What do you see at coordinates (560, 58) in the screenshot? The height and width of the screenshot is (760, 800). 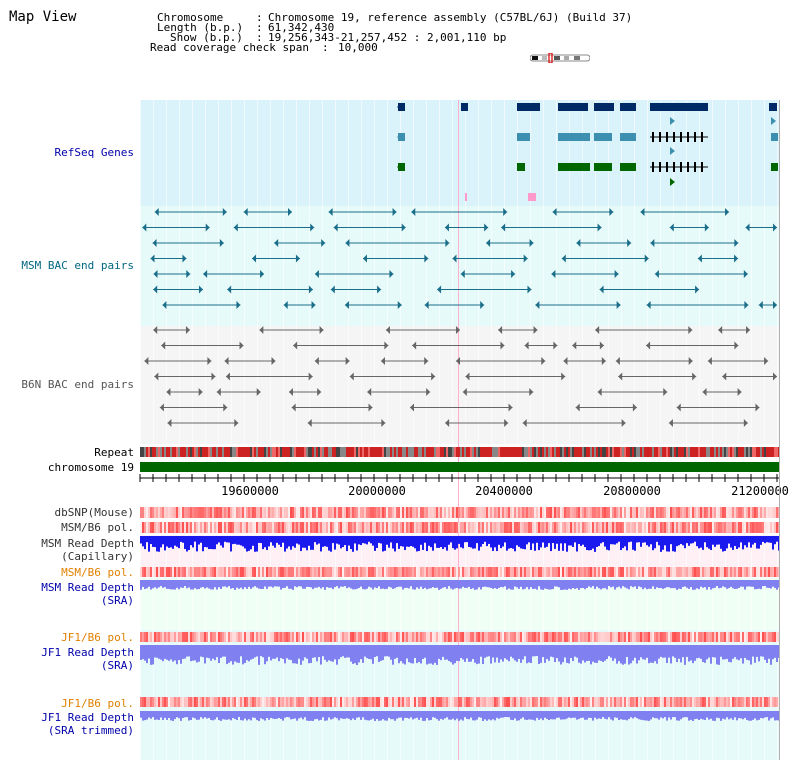 I see `chromosome-ideogram-icon` at bounding box center [560, 58].